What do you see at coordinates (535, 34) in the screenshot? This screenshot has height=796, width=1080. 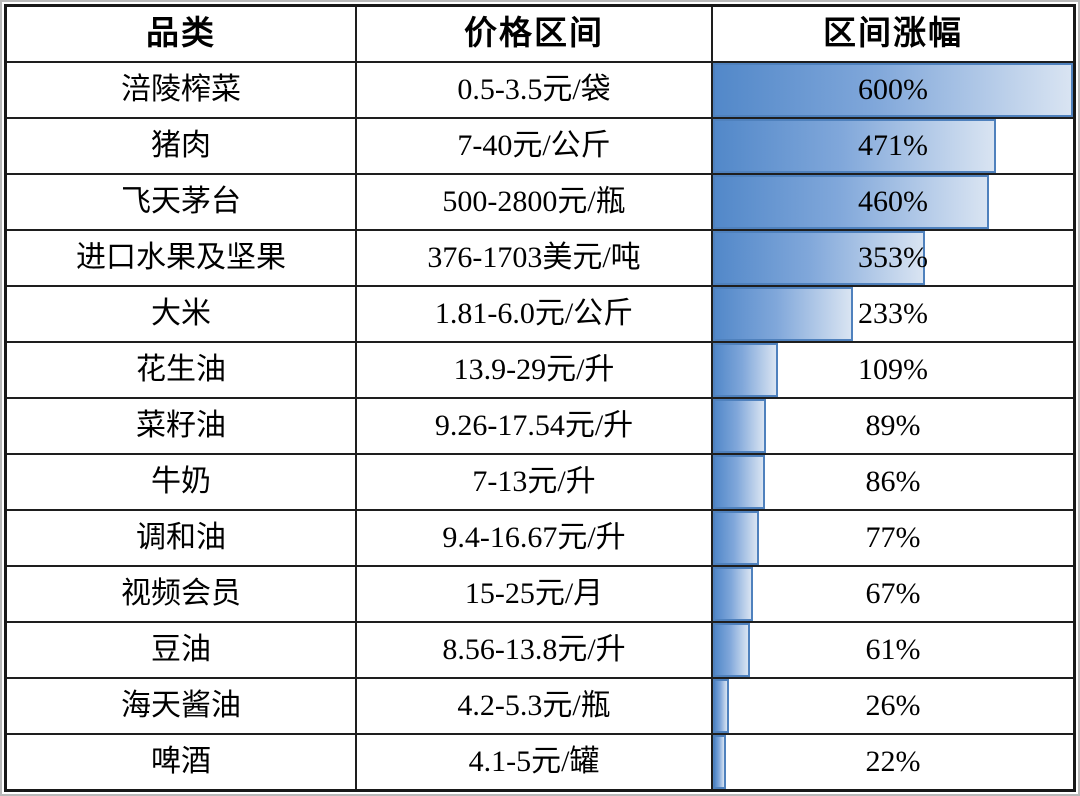 I see `header-price-range: 价格区间` at bounding box center [535, 34].